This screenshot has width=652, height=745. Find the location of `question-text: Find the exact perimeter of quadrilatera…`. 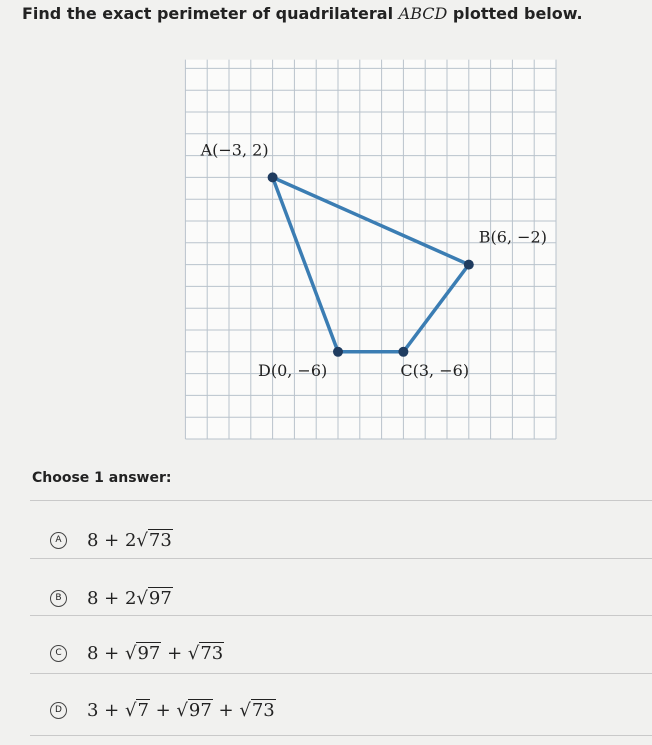

question-text: Find the exact perimeter of quadrilatera… is located at coordinates (210, 13).